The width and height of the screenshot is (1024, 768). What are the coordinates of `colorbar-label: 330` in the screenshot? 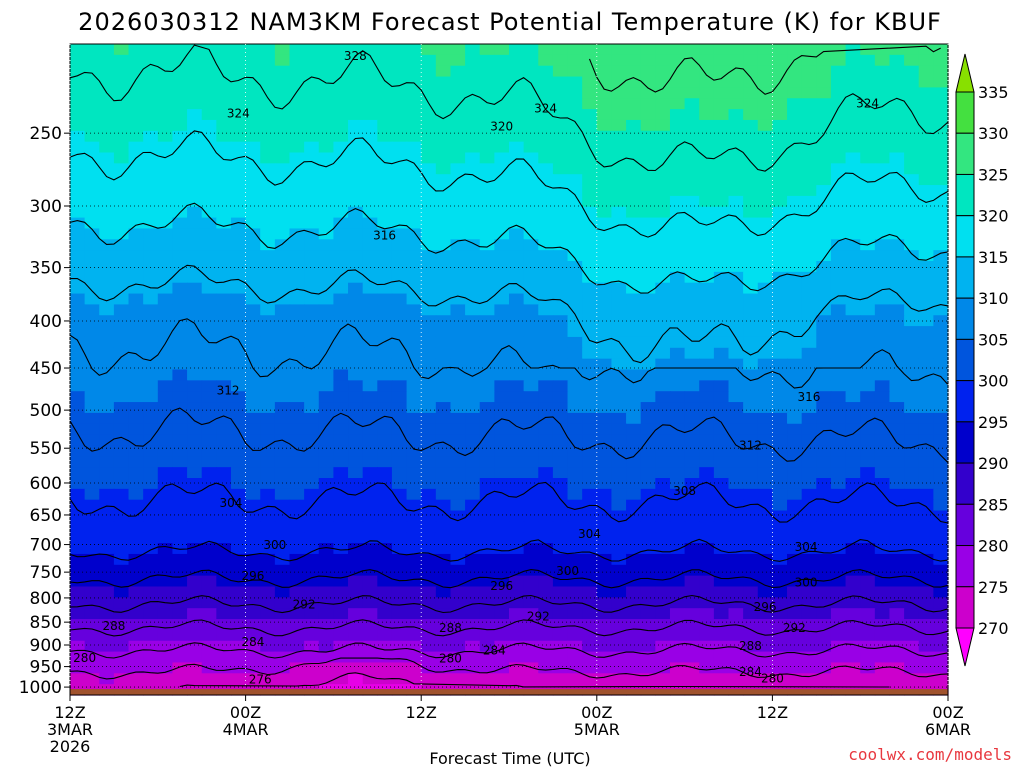 It's located at (993, 133).